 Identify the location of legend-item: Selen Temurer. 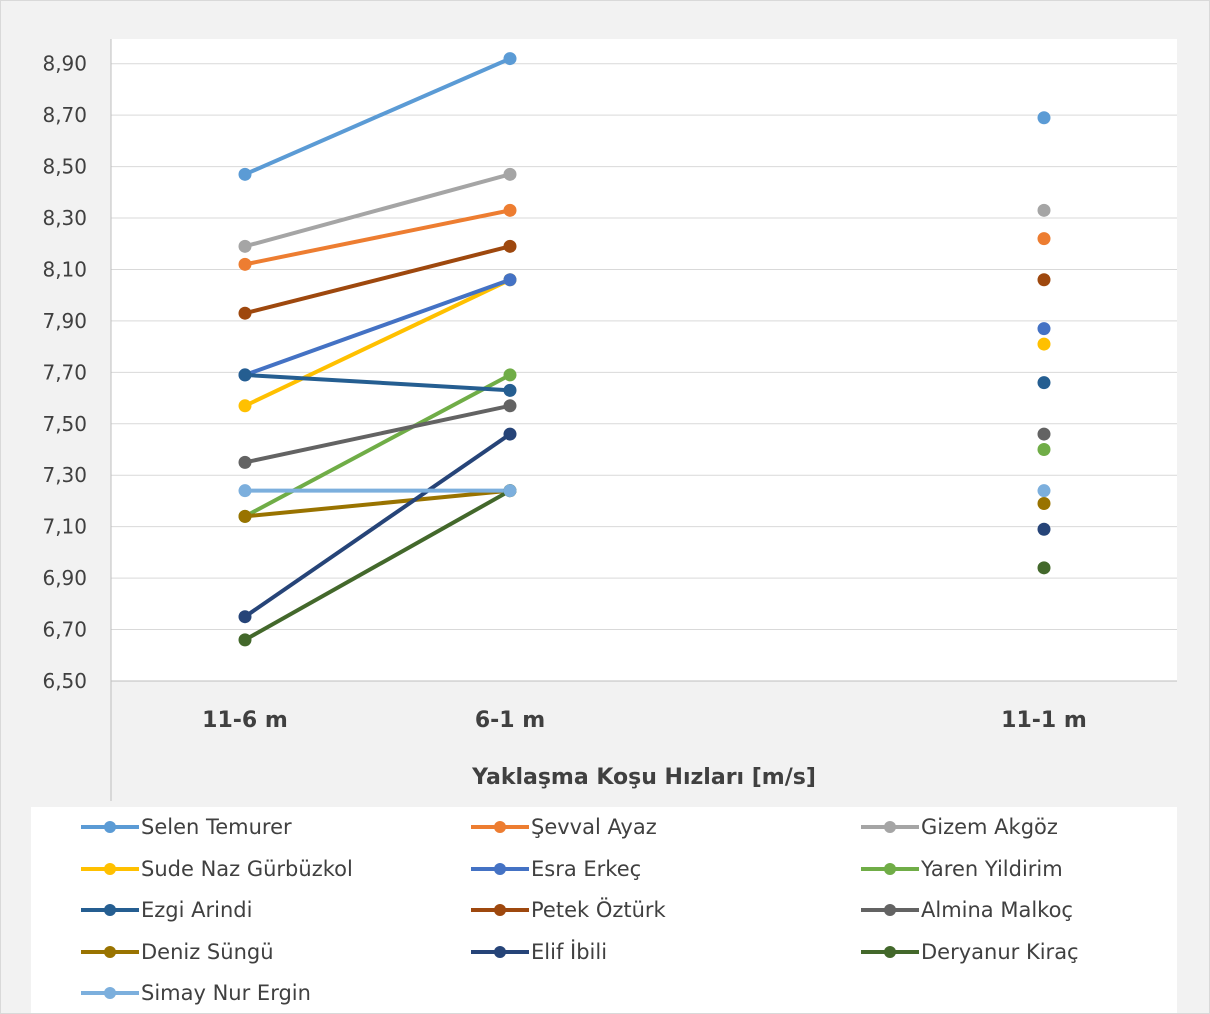
(186, 827).